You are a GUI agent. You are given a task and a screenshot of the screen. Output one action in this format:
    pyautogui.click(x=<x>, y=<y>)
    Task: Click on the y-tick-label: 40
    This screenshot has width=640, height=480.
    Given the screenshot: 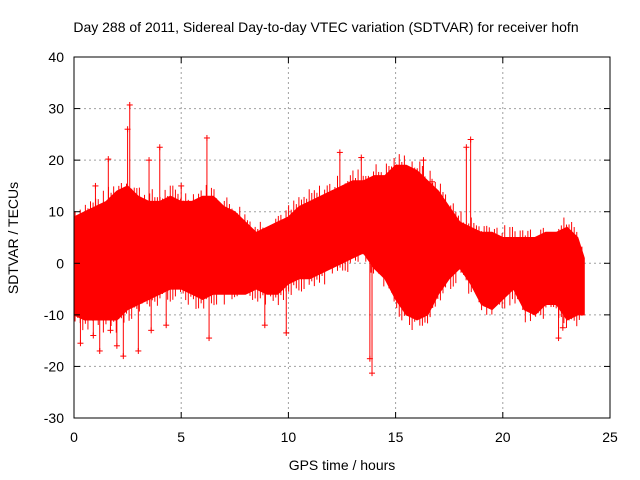 What is the action you would take?
    pyautogui.click(x=56, y=57)
    